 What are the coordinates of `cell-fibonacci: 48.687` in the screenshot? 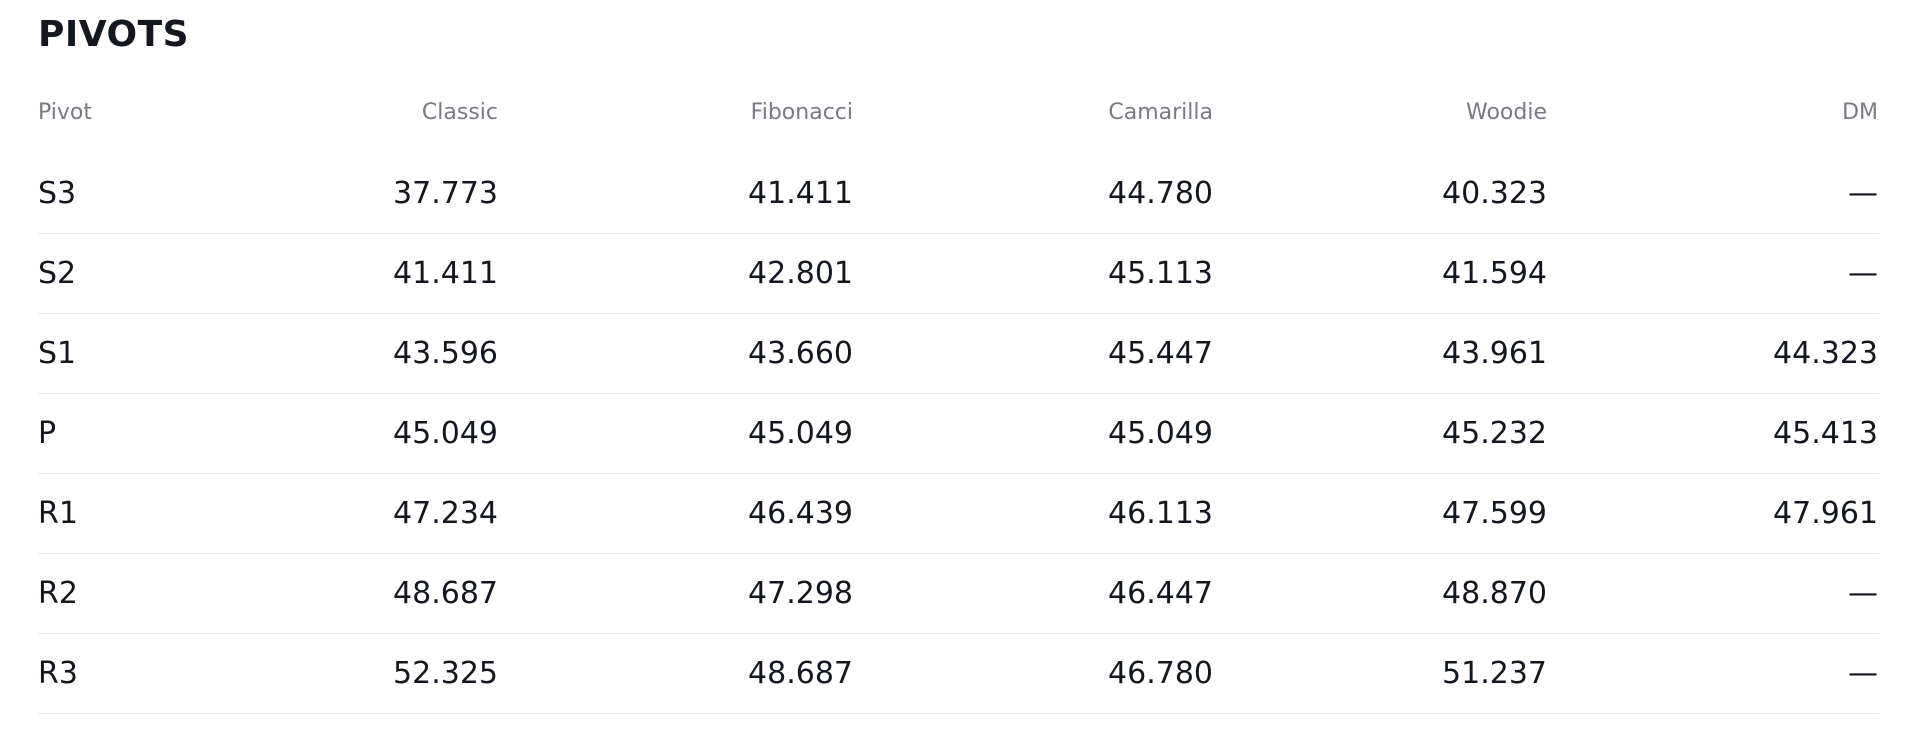 It's located at (675, 673).